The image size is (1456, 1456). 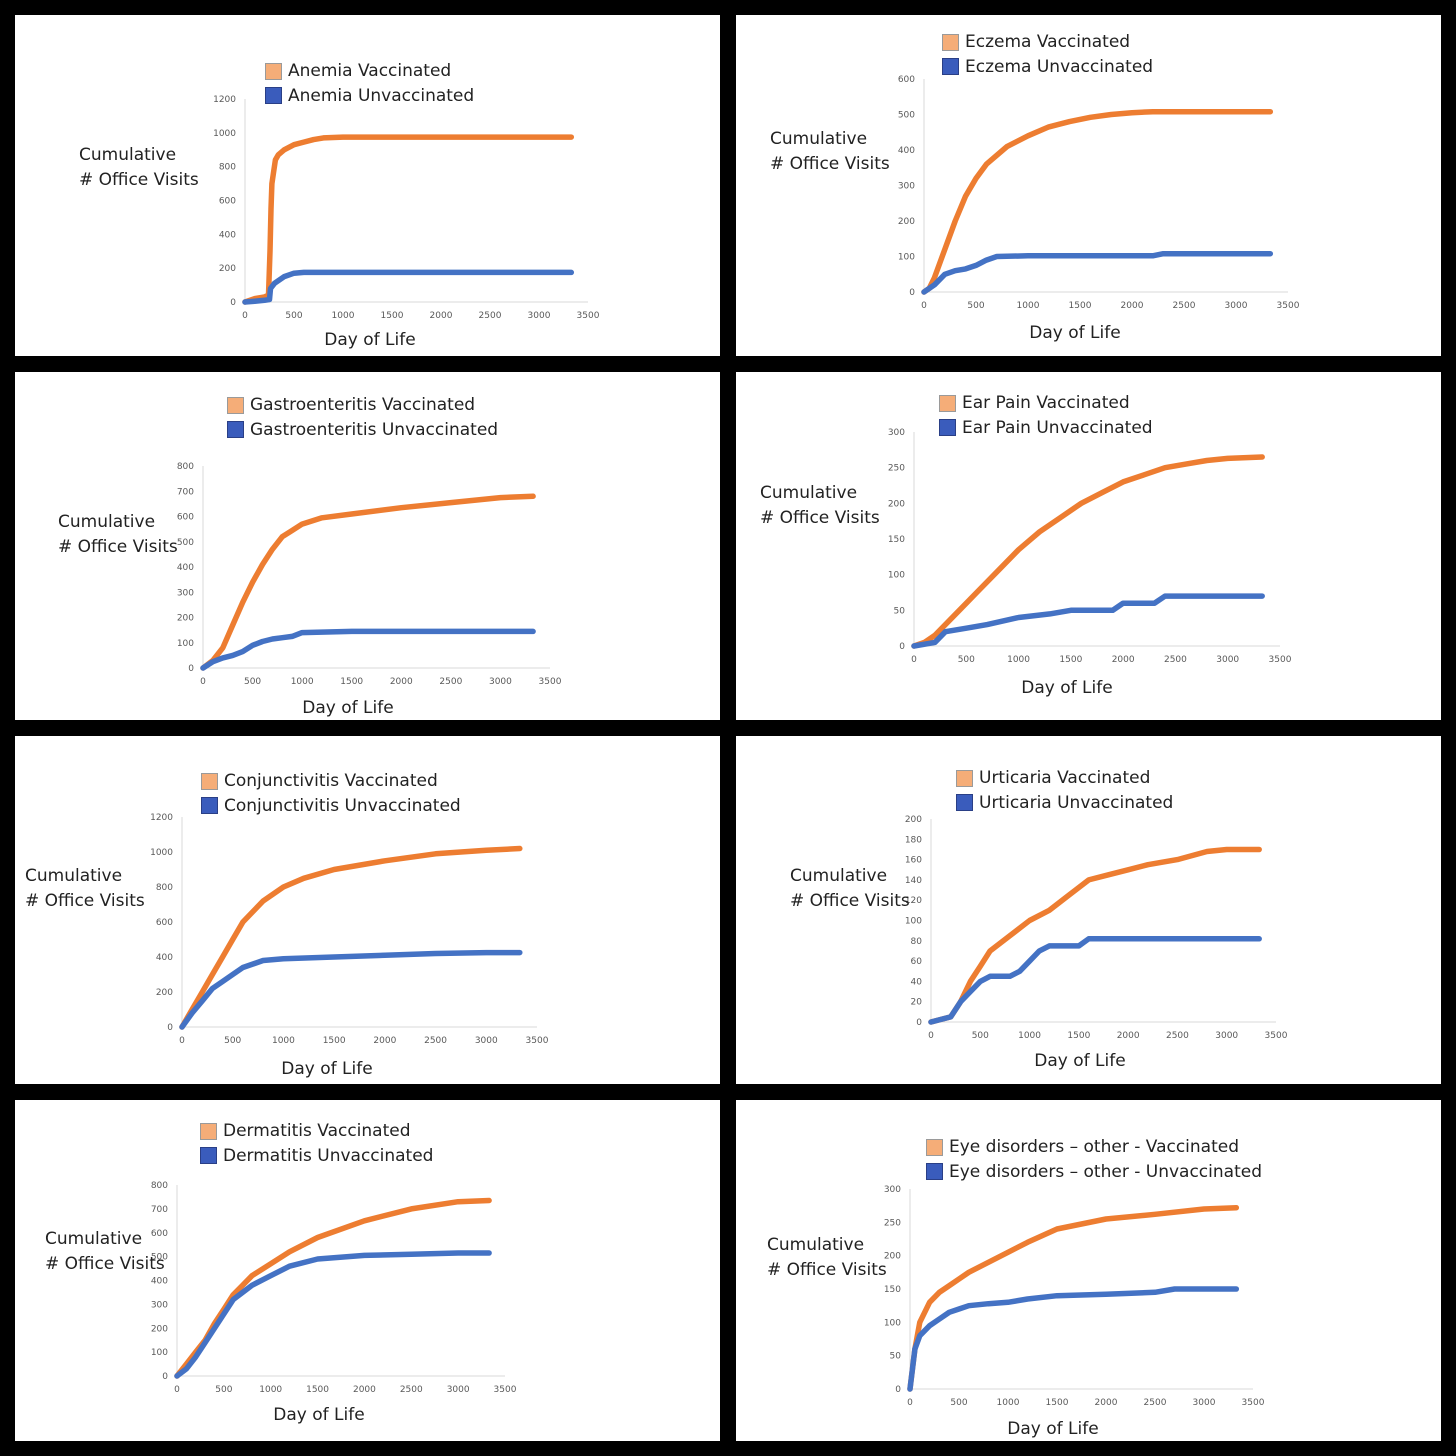 I want to click on legend-entry: Ear Pain Unvaccinated, so click(x=1046, y=428).